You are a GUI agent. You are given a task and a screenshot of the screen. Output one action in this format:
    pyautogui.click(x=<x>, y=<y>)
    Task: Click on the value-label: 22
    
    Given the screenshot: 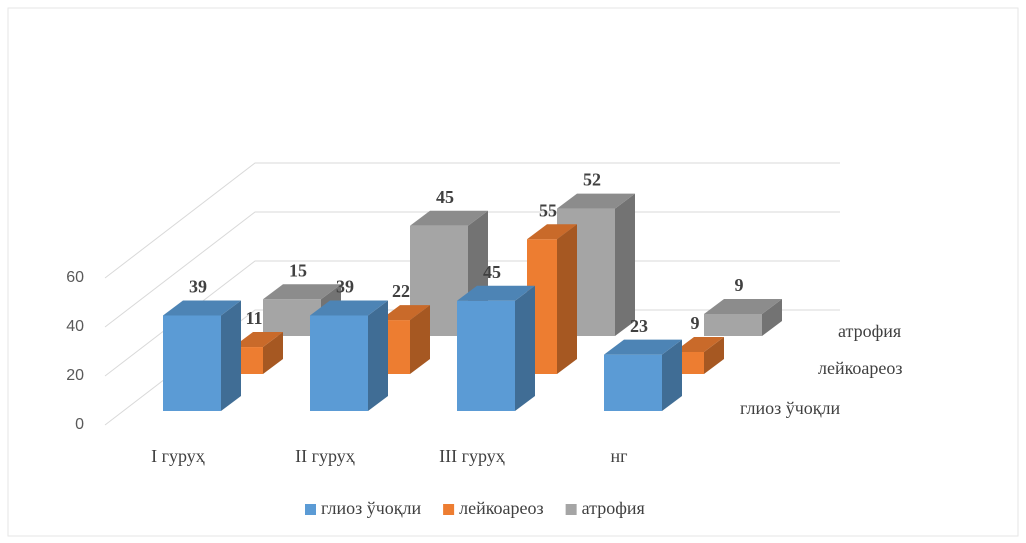 What is the action you would take?
    pyautogui.click(x=401, y=291)
    